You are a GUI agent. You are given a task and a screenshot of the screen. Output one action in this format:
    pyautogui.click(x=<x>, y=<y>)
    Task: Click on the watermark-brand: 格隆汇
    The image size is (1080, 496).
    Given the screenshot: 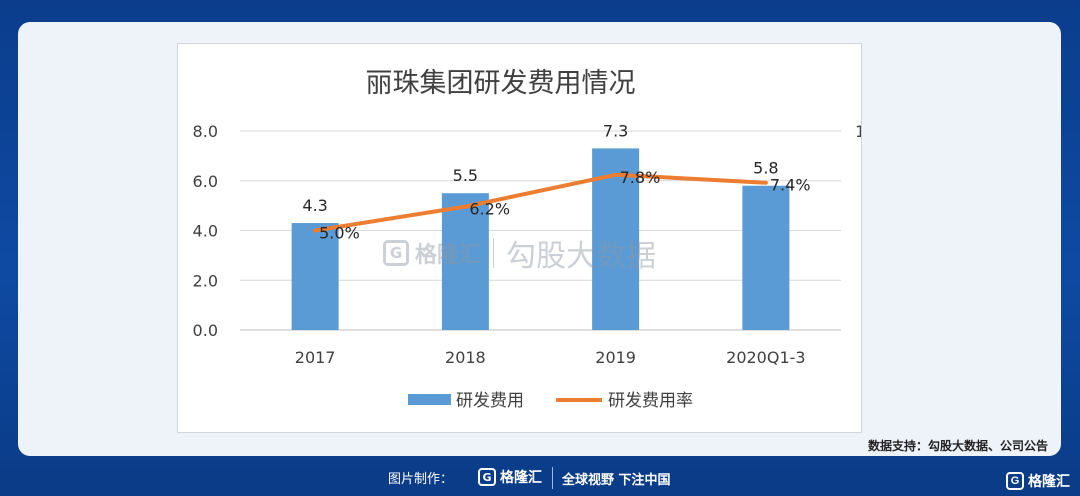 What is the action you would take?
    pyautogui.click(x=448, y=255)
    